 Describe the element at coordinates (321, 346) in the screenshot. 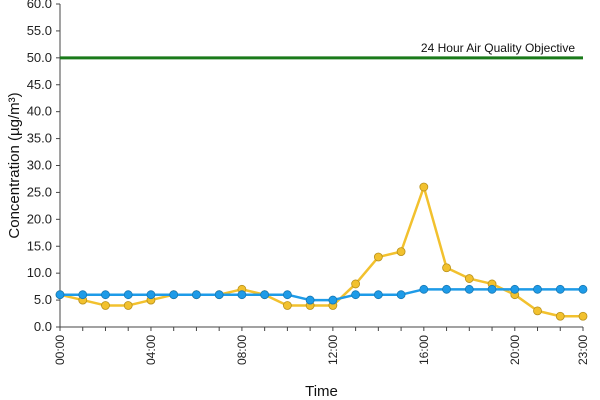

I see `x-axis-ticks: 00:00 04:00 08:00 12:00 16:00 20:00 23:00` at that location.